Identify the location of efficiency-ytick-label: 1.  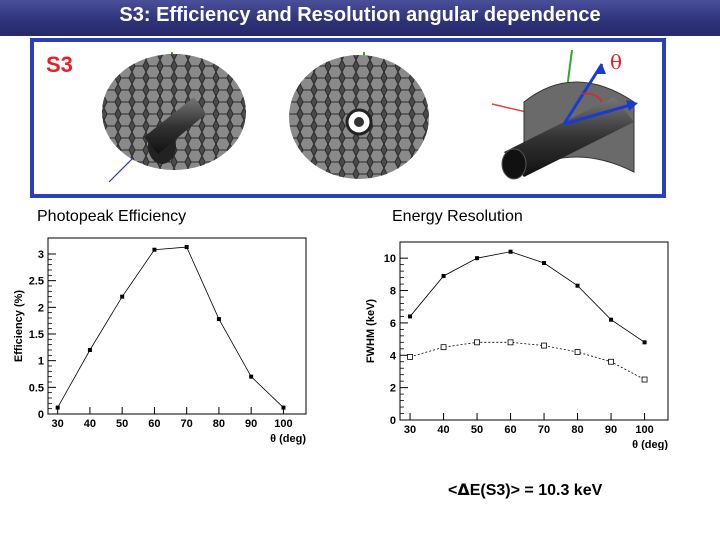
(41, 362).